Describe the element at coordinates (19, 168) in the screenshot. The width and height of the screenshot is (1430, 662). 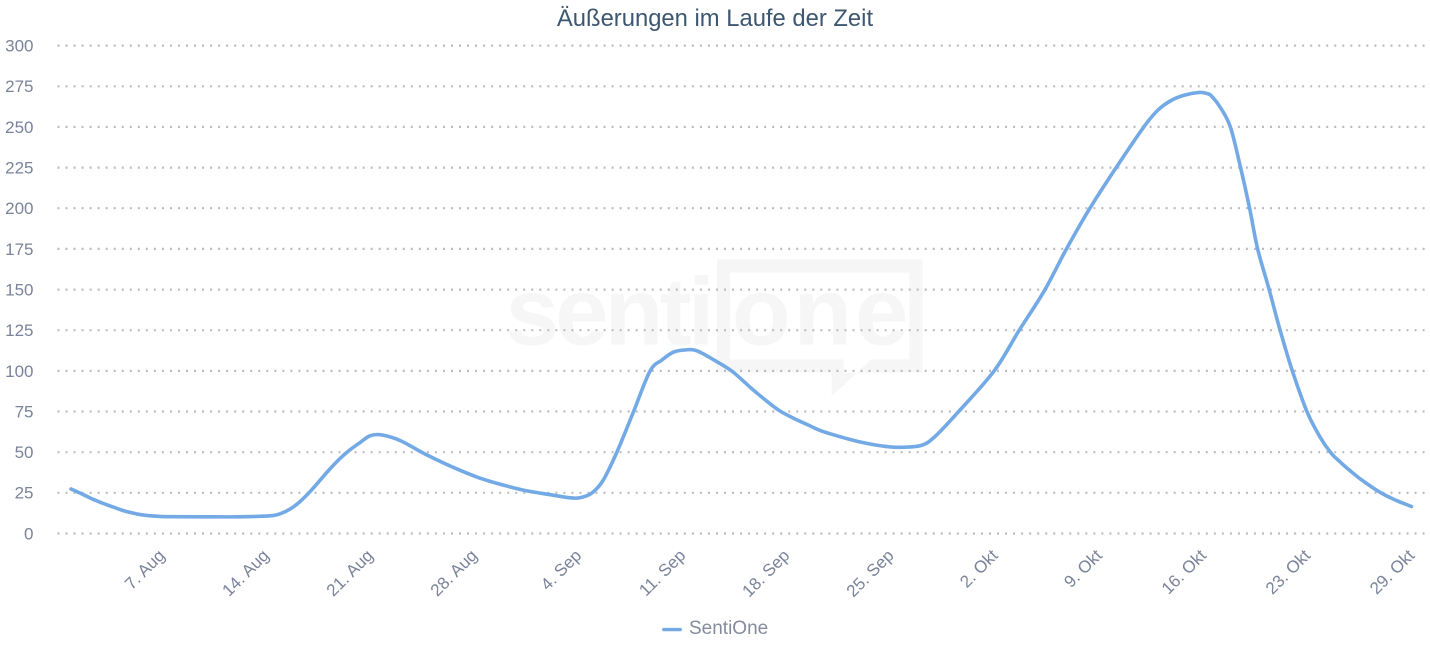
I see `svg-text: 225` at that location.